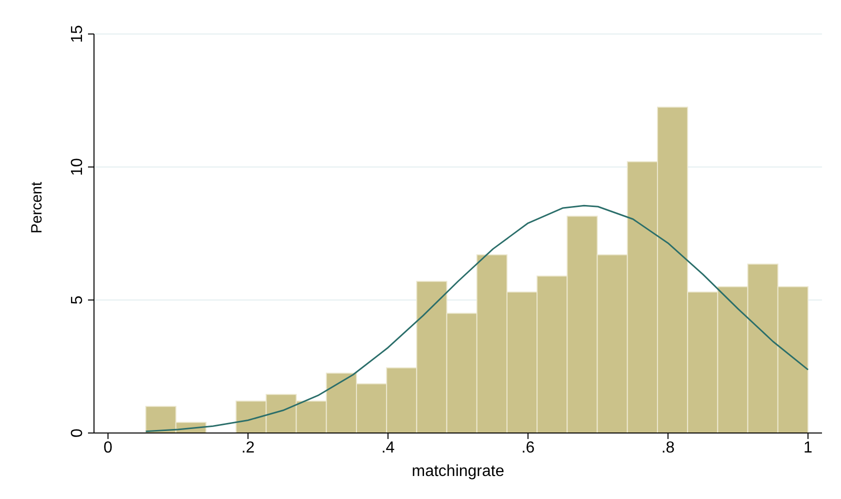  I want to click on x-tick-label: .8, so click(668, 447).